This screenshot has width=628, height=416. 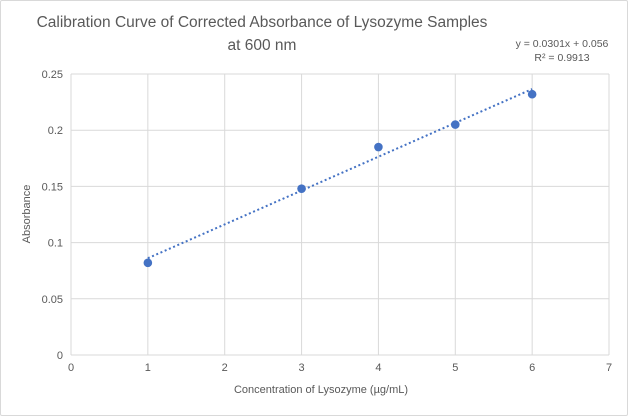 I want to click on y-axis-title: Absorbance, so click(x=27, y=214).